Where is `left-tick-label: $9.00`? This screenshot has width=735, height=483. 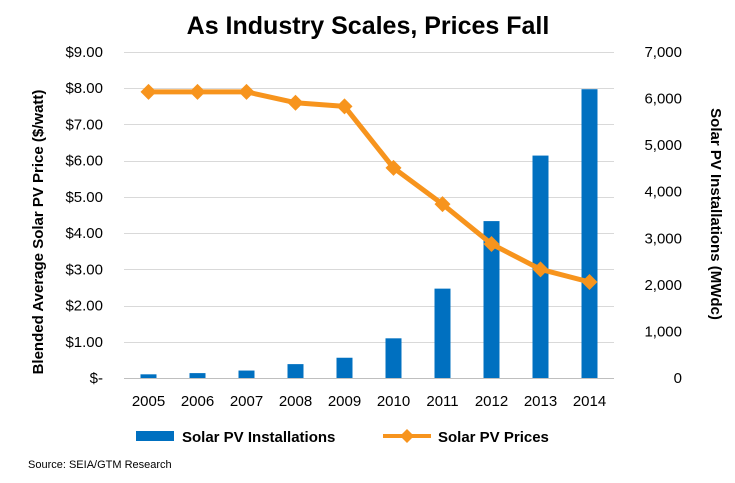
left-tick-label: $9.00 is located at coordinates (84, 52).